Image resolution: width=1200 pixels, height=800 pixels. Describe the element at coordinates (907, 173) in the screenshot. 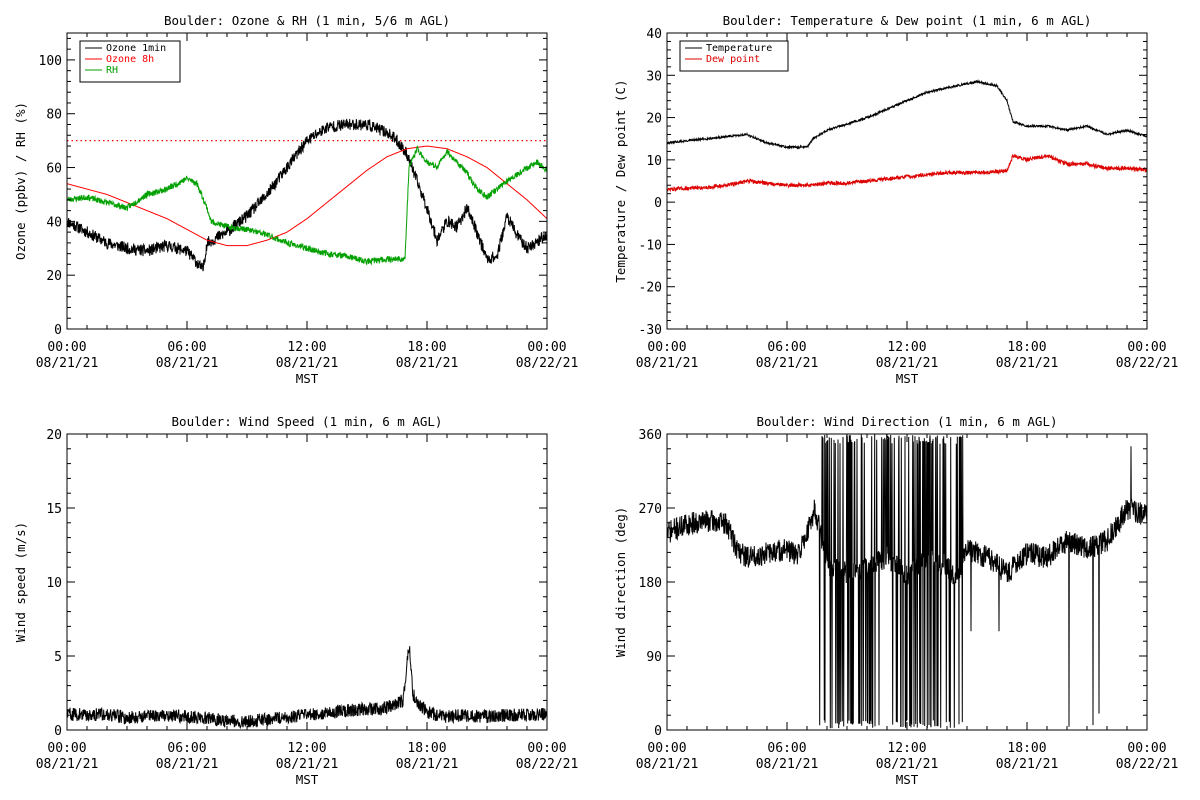

I see `series-line-dew-point` at that location.